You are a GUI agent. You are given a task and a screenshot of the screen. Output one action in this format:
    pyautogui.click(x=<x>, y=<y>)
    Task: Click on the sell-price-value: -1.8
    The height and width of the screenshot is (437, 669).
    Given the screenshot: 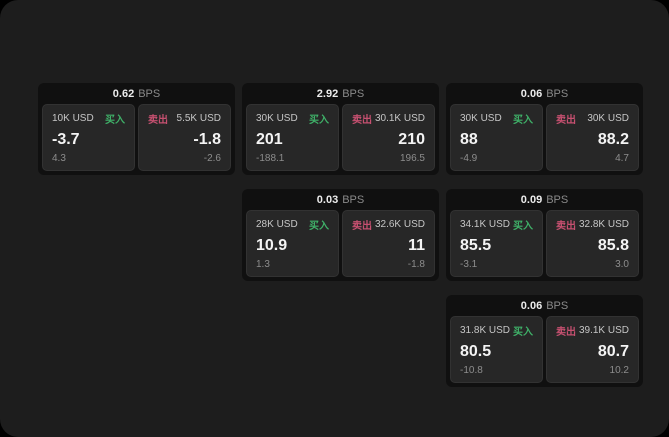 What is the action you would take?
    pyautogui.click(x=207, y=139)
    